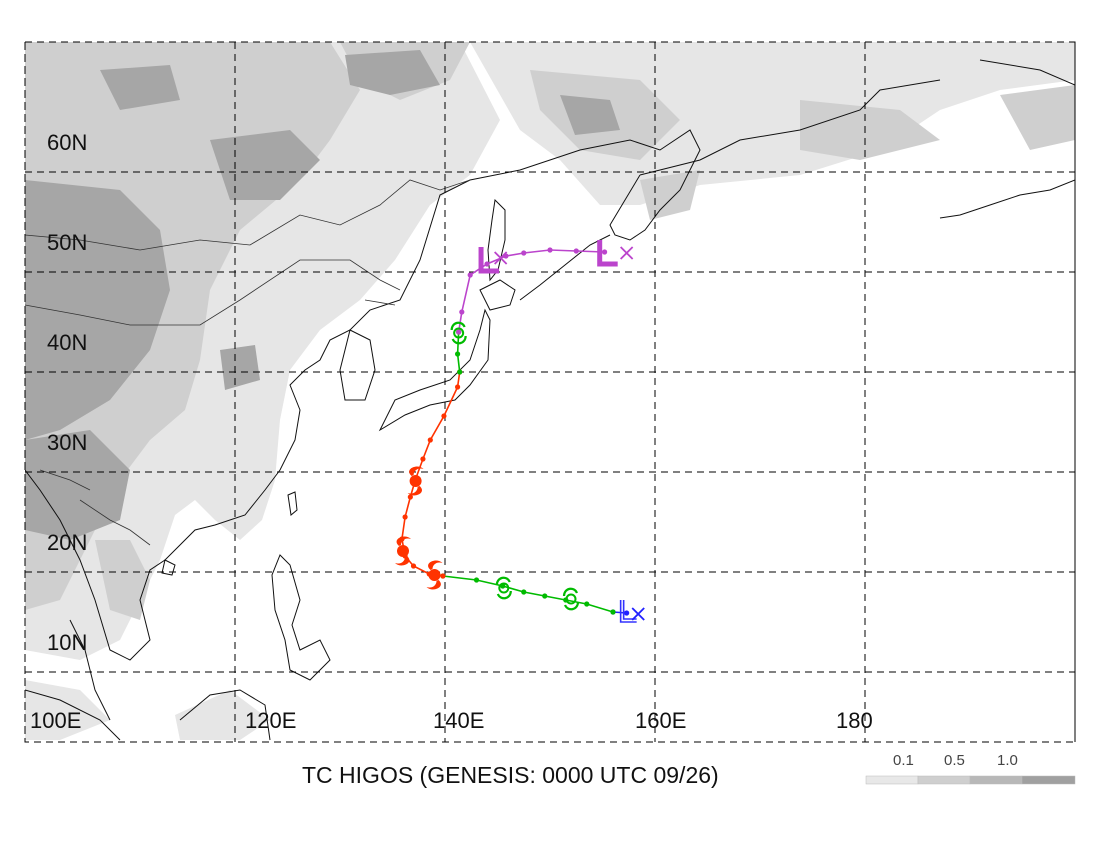 The height and width of the screenshot is (850, 1100). Describe the element at coordinates (1007, 760) in the screenshot. I see `legend-label-1-0: 1.0` at that location.